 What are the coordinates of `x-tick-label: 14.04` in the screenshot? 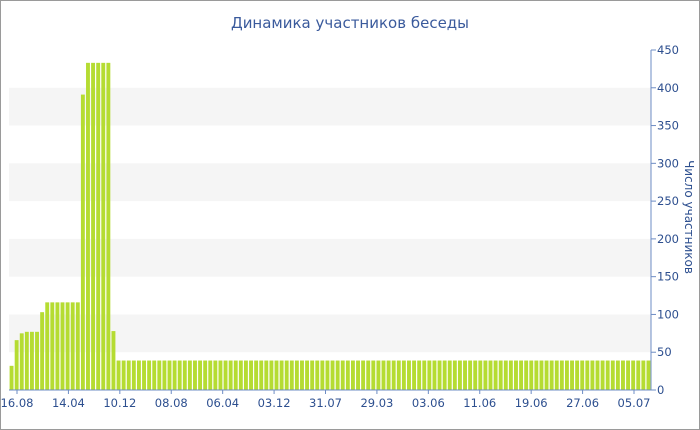 It's located at (68, 403).